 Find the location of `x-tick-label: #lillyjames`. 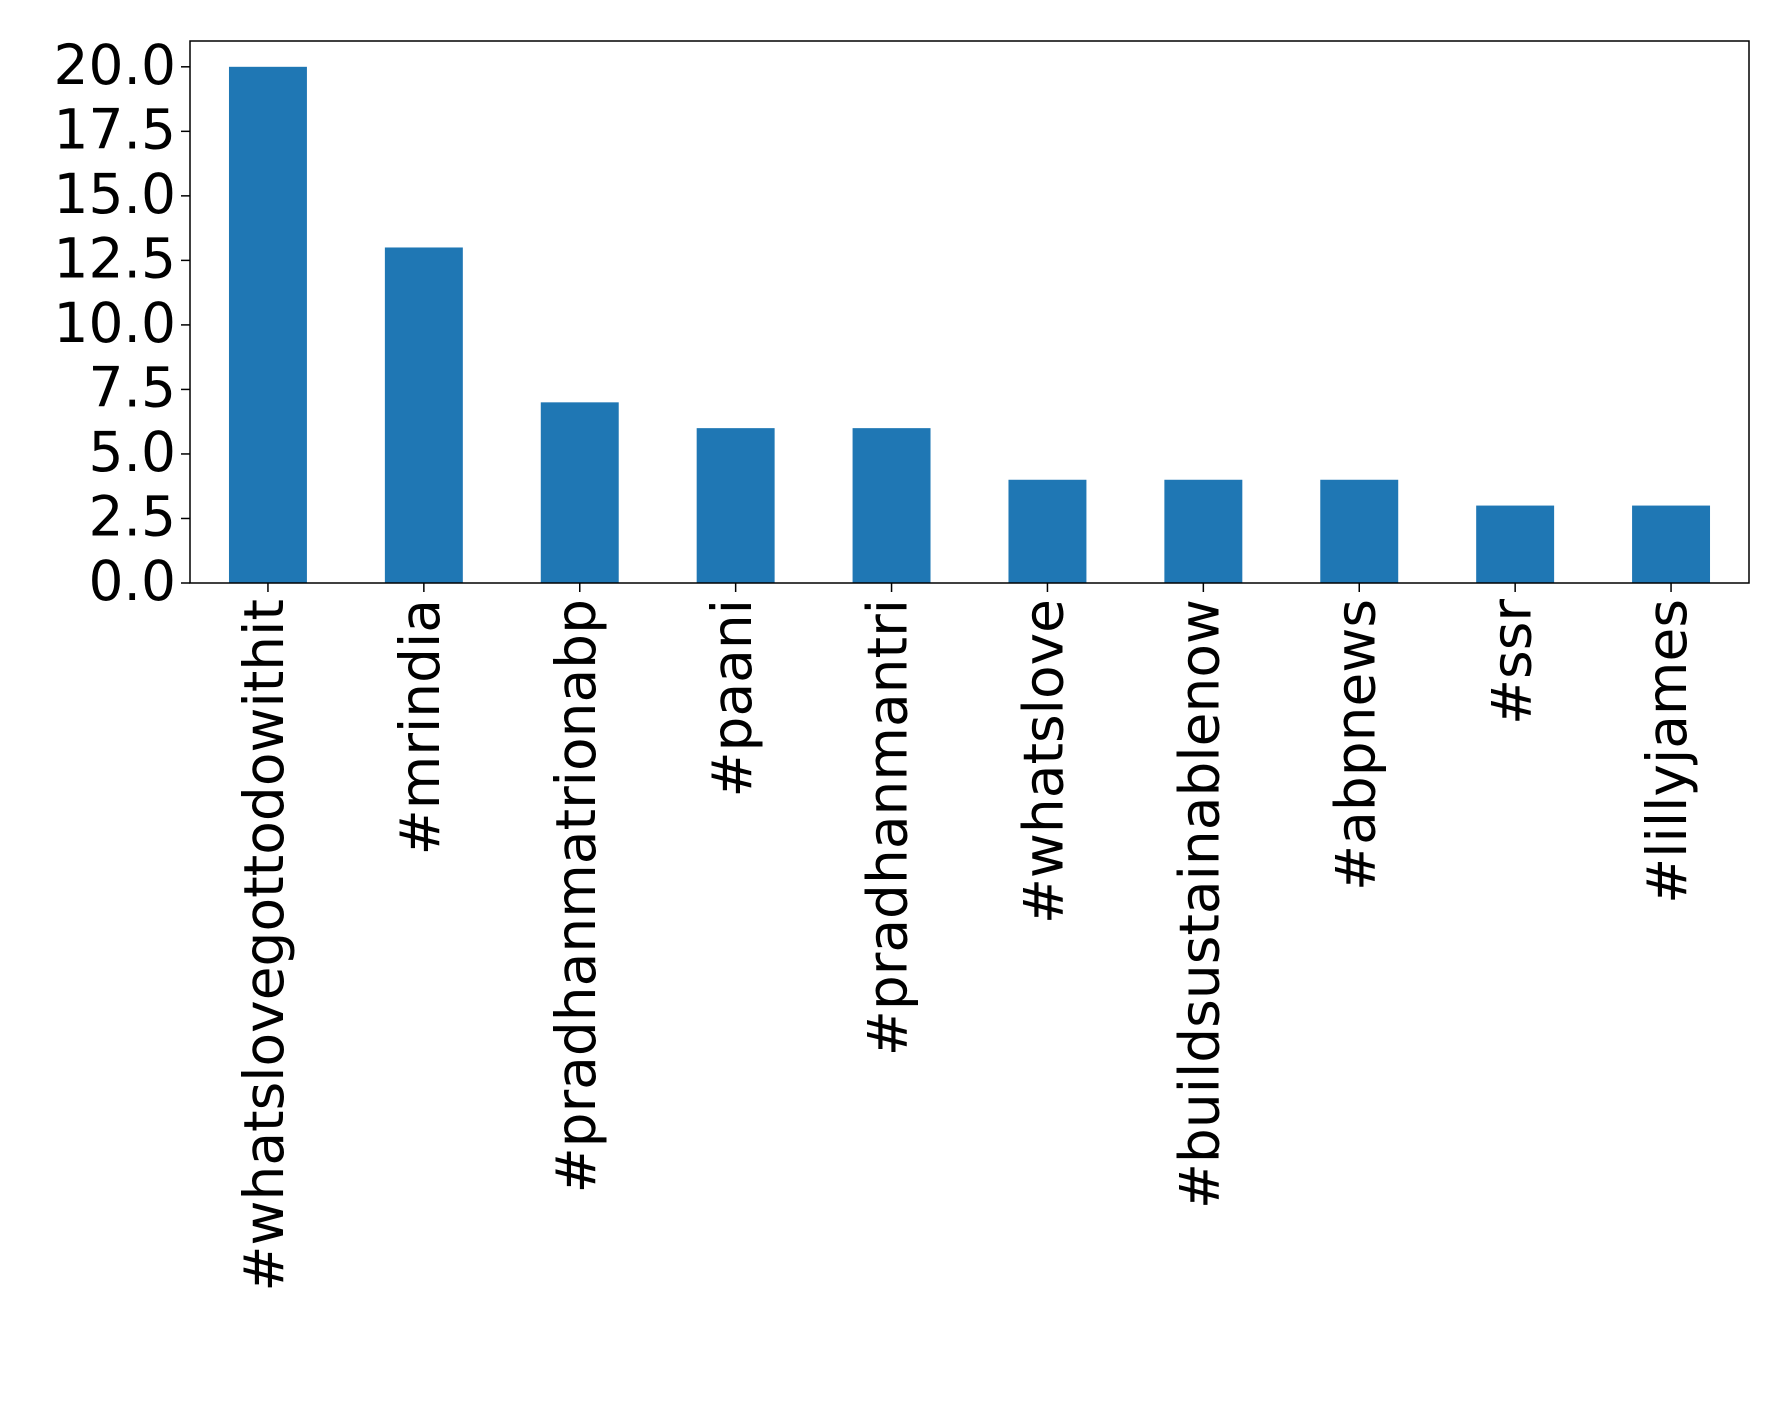

x-tick-label: #lillyjames is located at coordinates (1667, 751).